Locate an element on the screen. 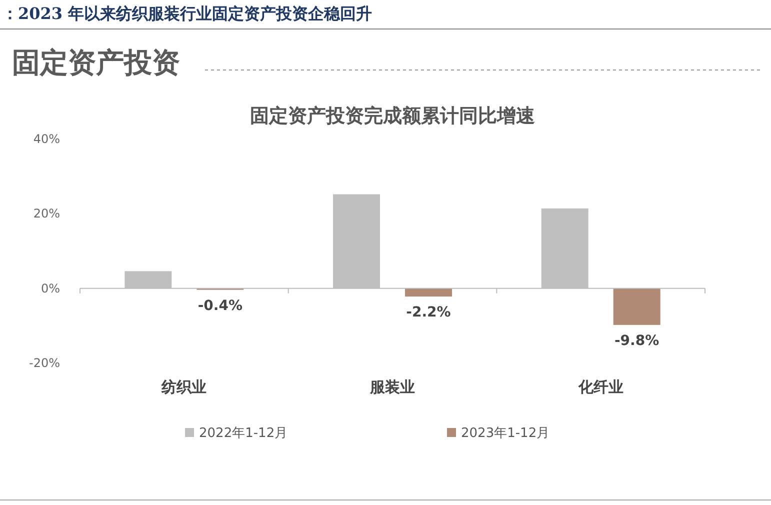 The image size is (771, 505). x-tick-label: 服装业 is located at coordinates (392, 387).